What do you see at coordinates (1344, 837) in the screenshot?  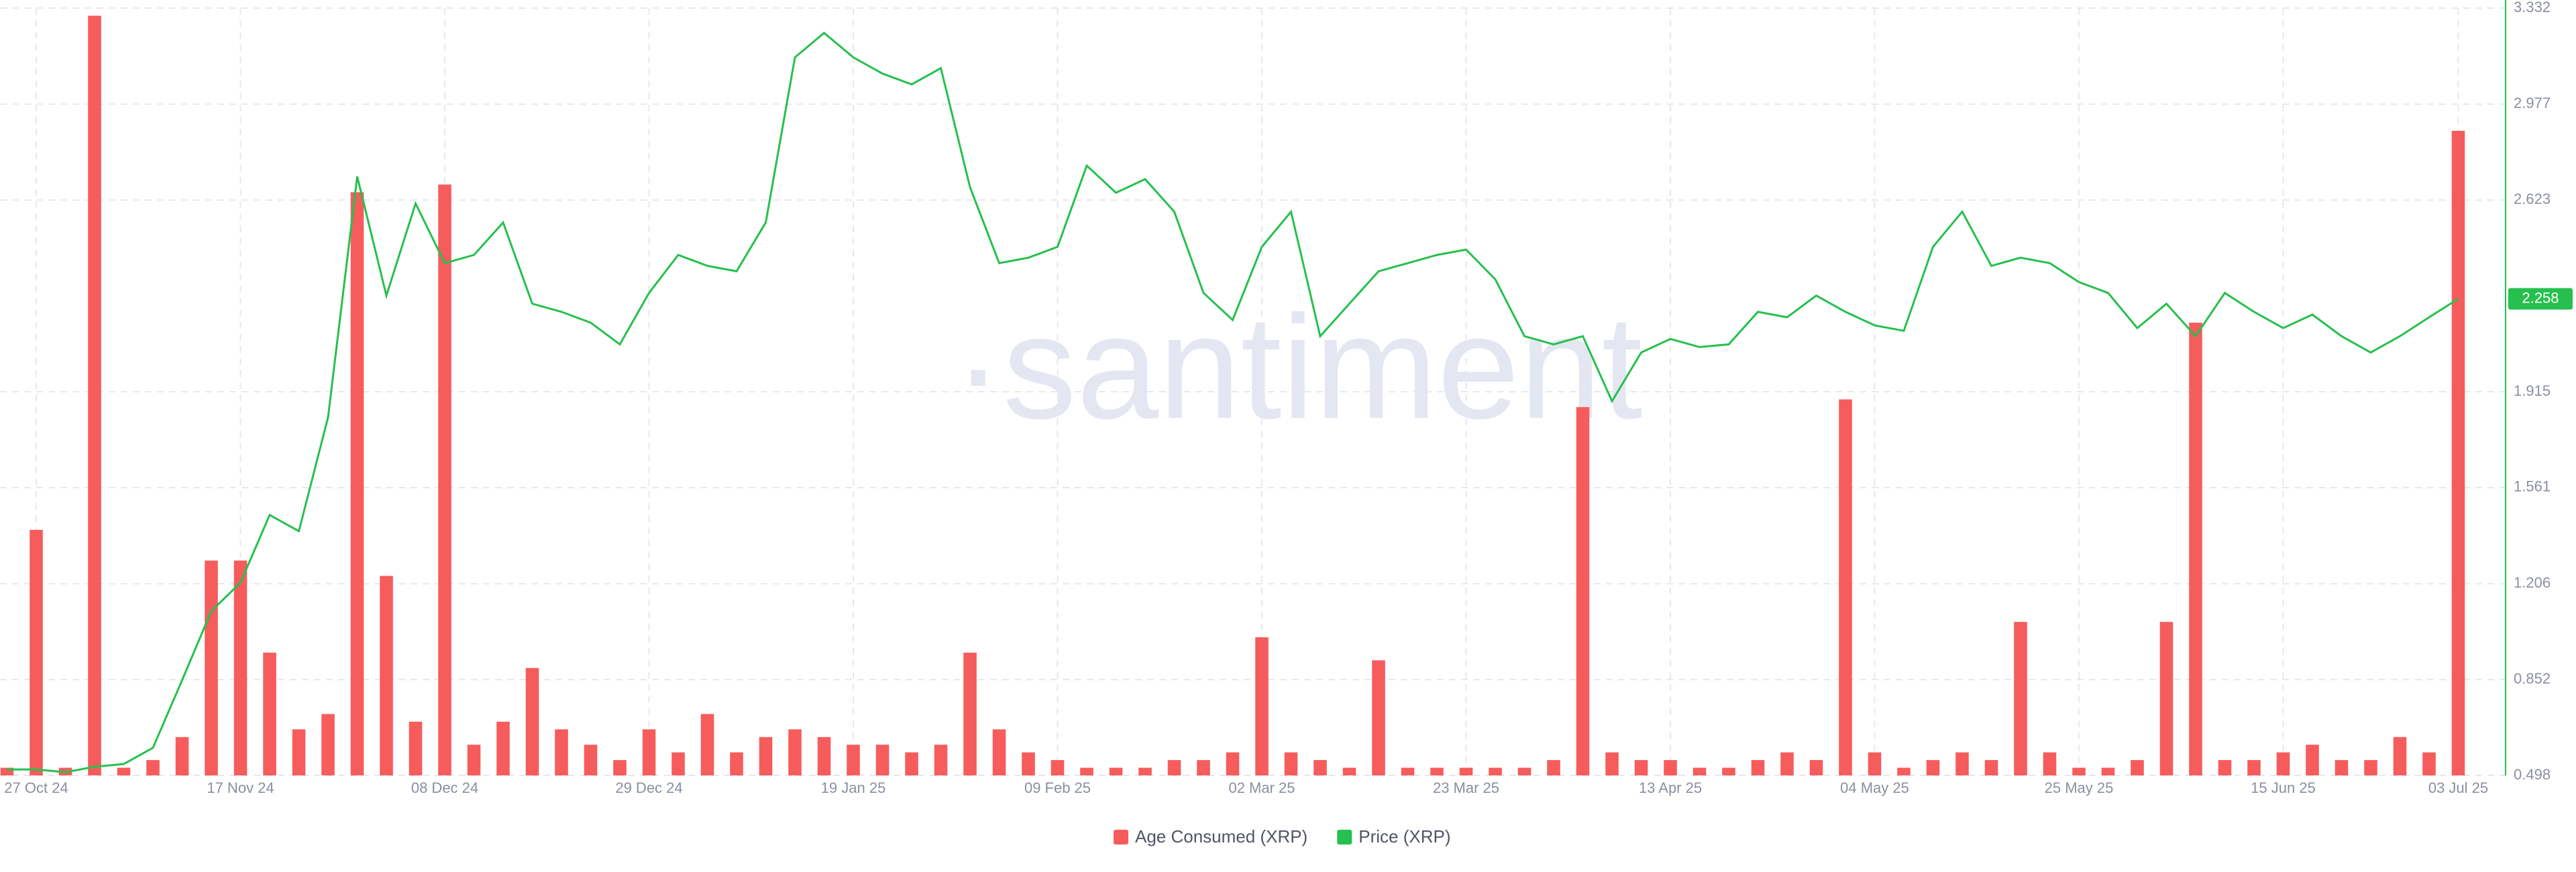 I see `legend-swatch` at bounding box center [1344, 837].